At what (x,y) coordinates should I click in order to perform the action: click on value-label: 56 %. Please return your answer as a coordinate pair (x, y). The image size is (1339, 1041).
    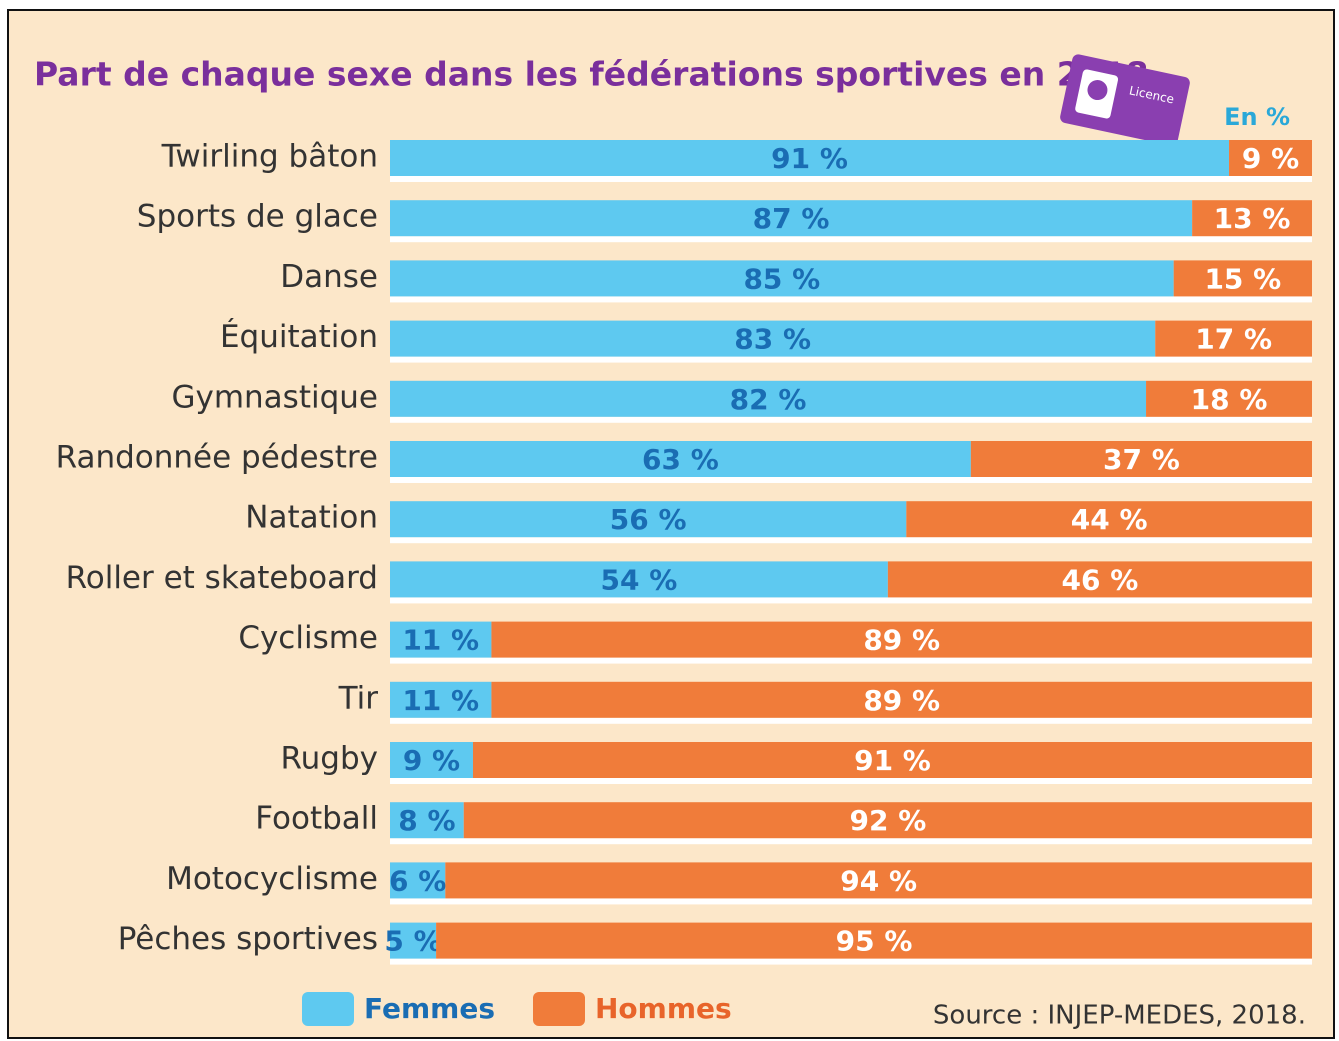
    Looking at the image, I should click on (648, 519).